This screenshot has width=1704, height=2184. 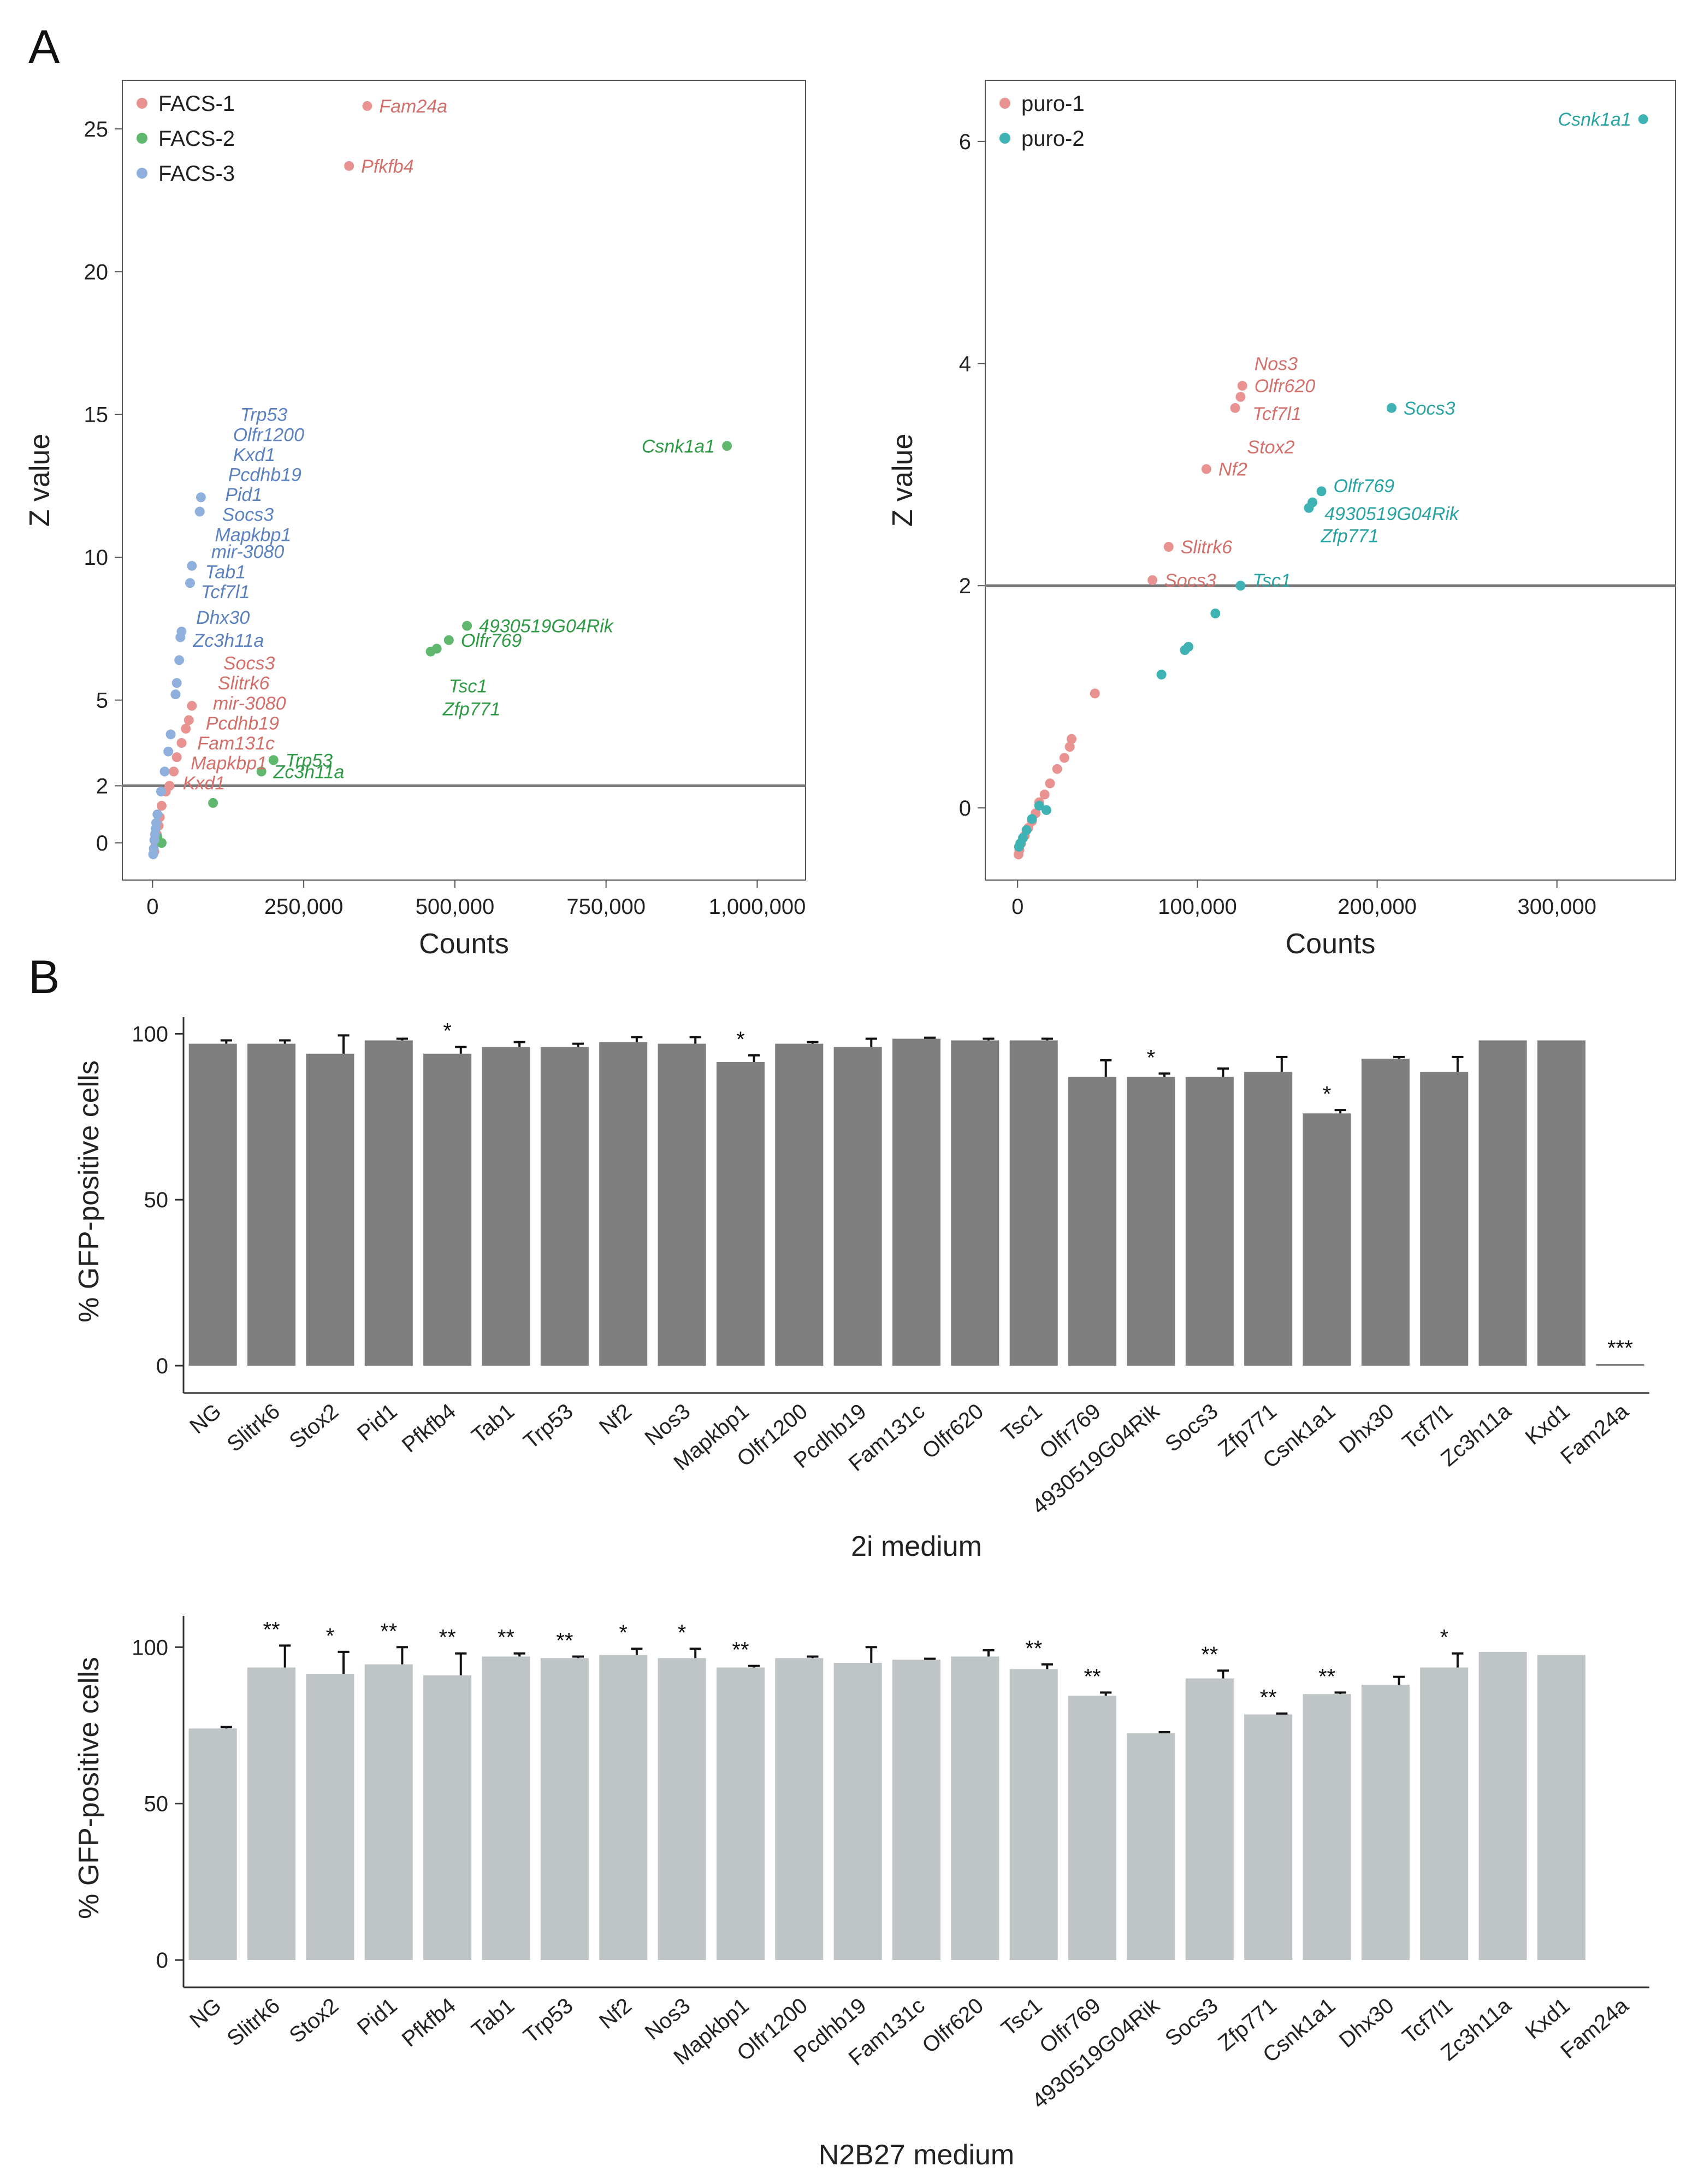 What do you see at coordinates (740, 1813) in the screenshot?
I see `barN2B27-bar-mapkbp1` at bounding box center [740, 1813].